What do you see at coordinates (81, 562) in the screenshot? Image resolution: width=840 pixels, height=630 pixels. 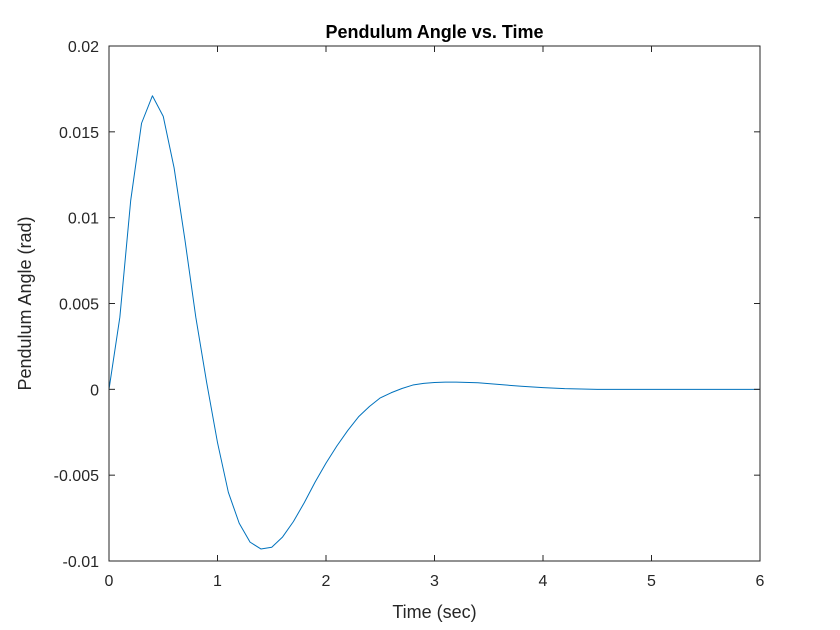 I see `y-tick-label: -0.01` at bounding box center [81, 562].